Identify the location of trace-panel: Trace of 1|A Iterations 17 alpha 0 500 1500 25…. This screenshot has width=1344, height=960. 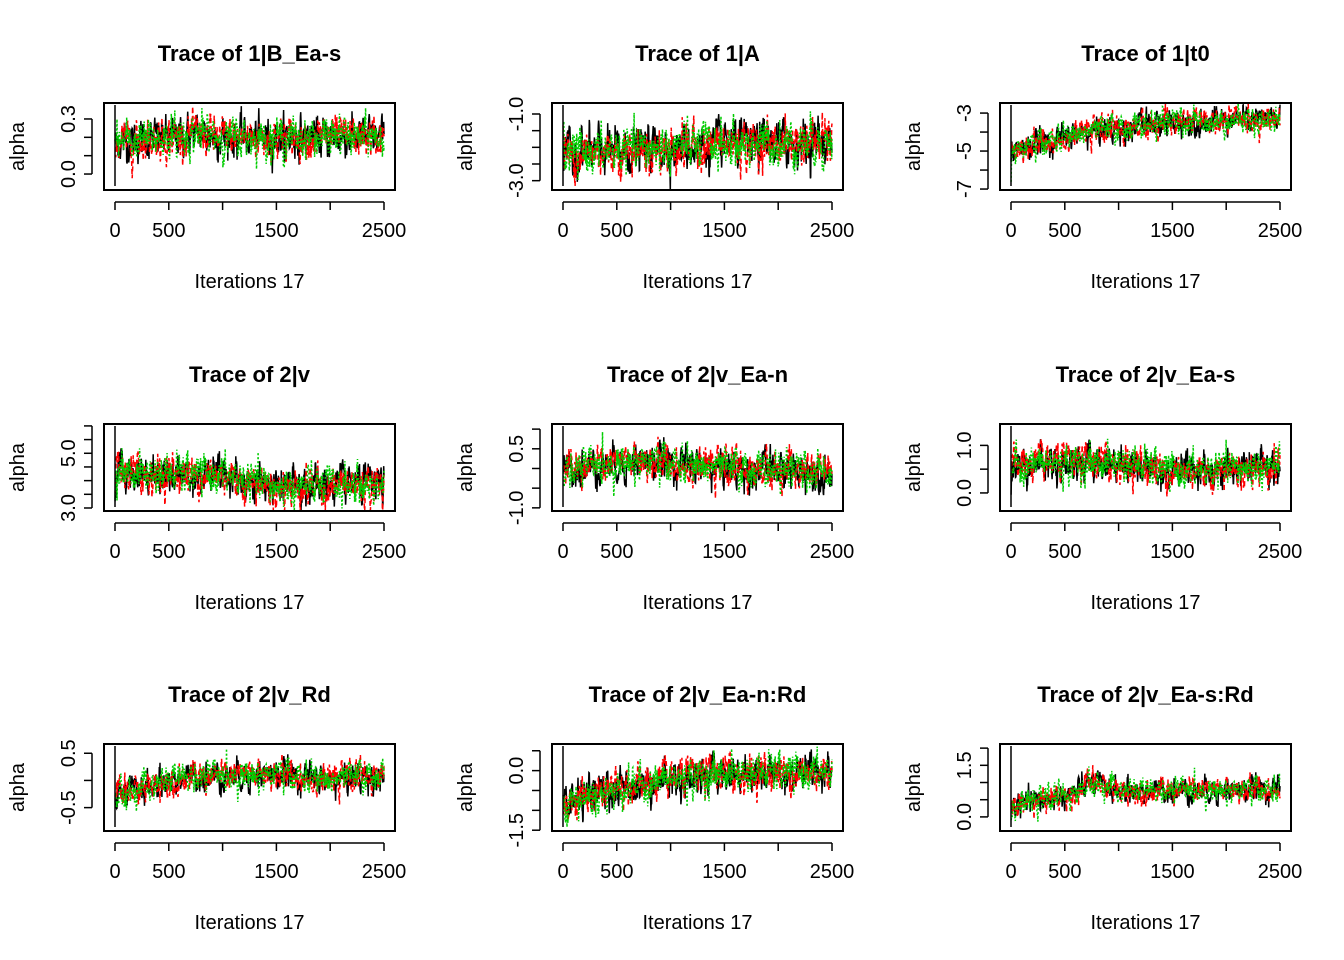
(654, 167).